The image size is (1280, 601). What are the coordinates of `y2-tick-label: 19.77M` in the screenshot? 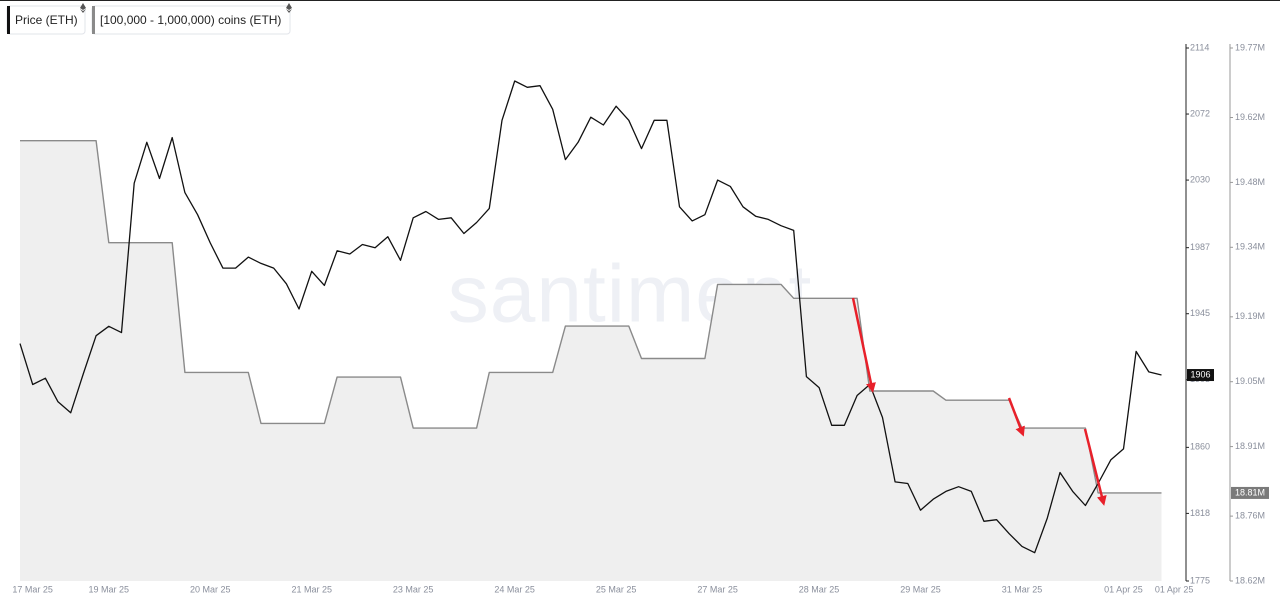 It's located at (1250, 47).